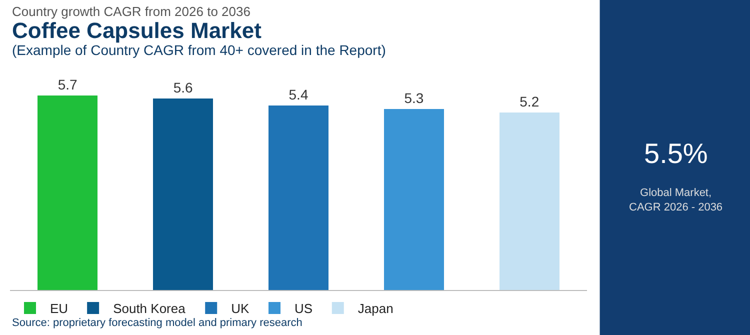 Image resolution: width=750 pixels, height=335 pixels. Describe the element at coordinates (149, 308) in the screenshot. I see `legend-label: South Korea` at that location.